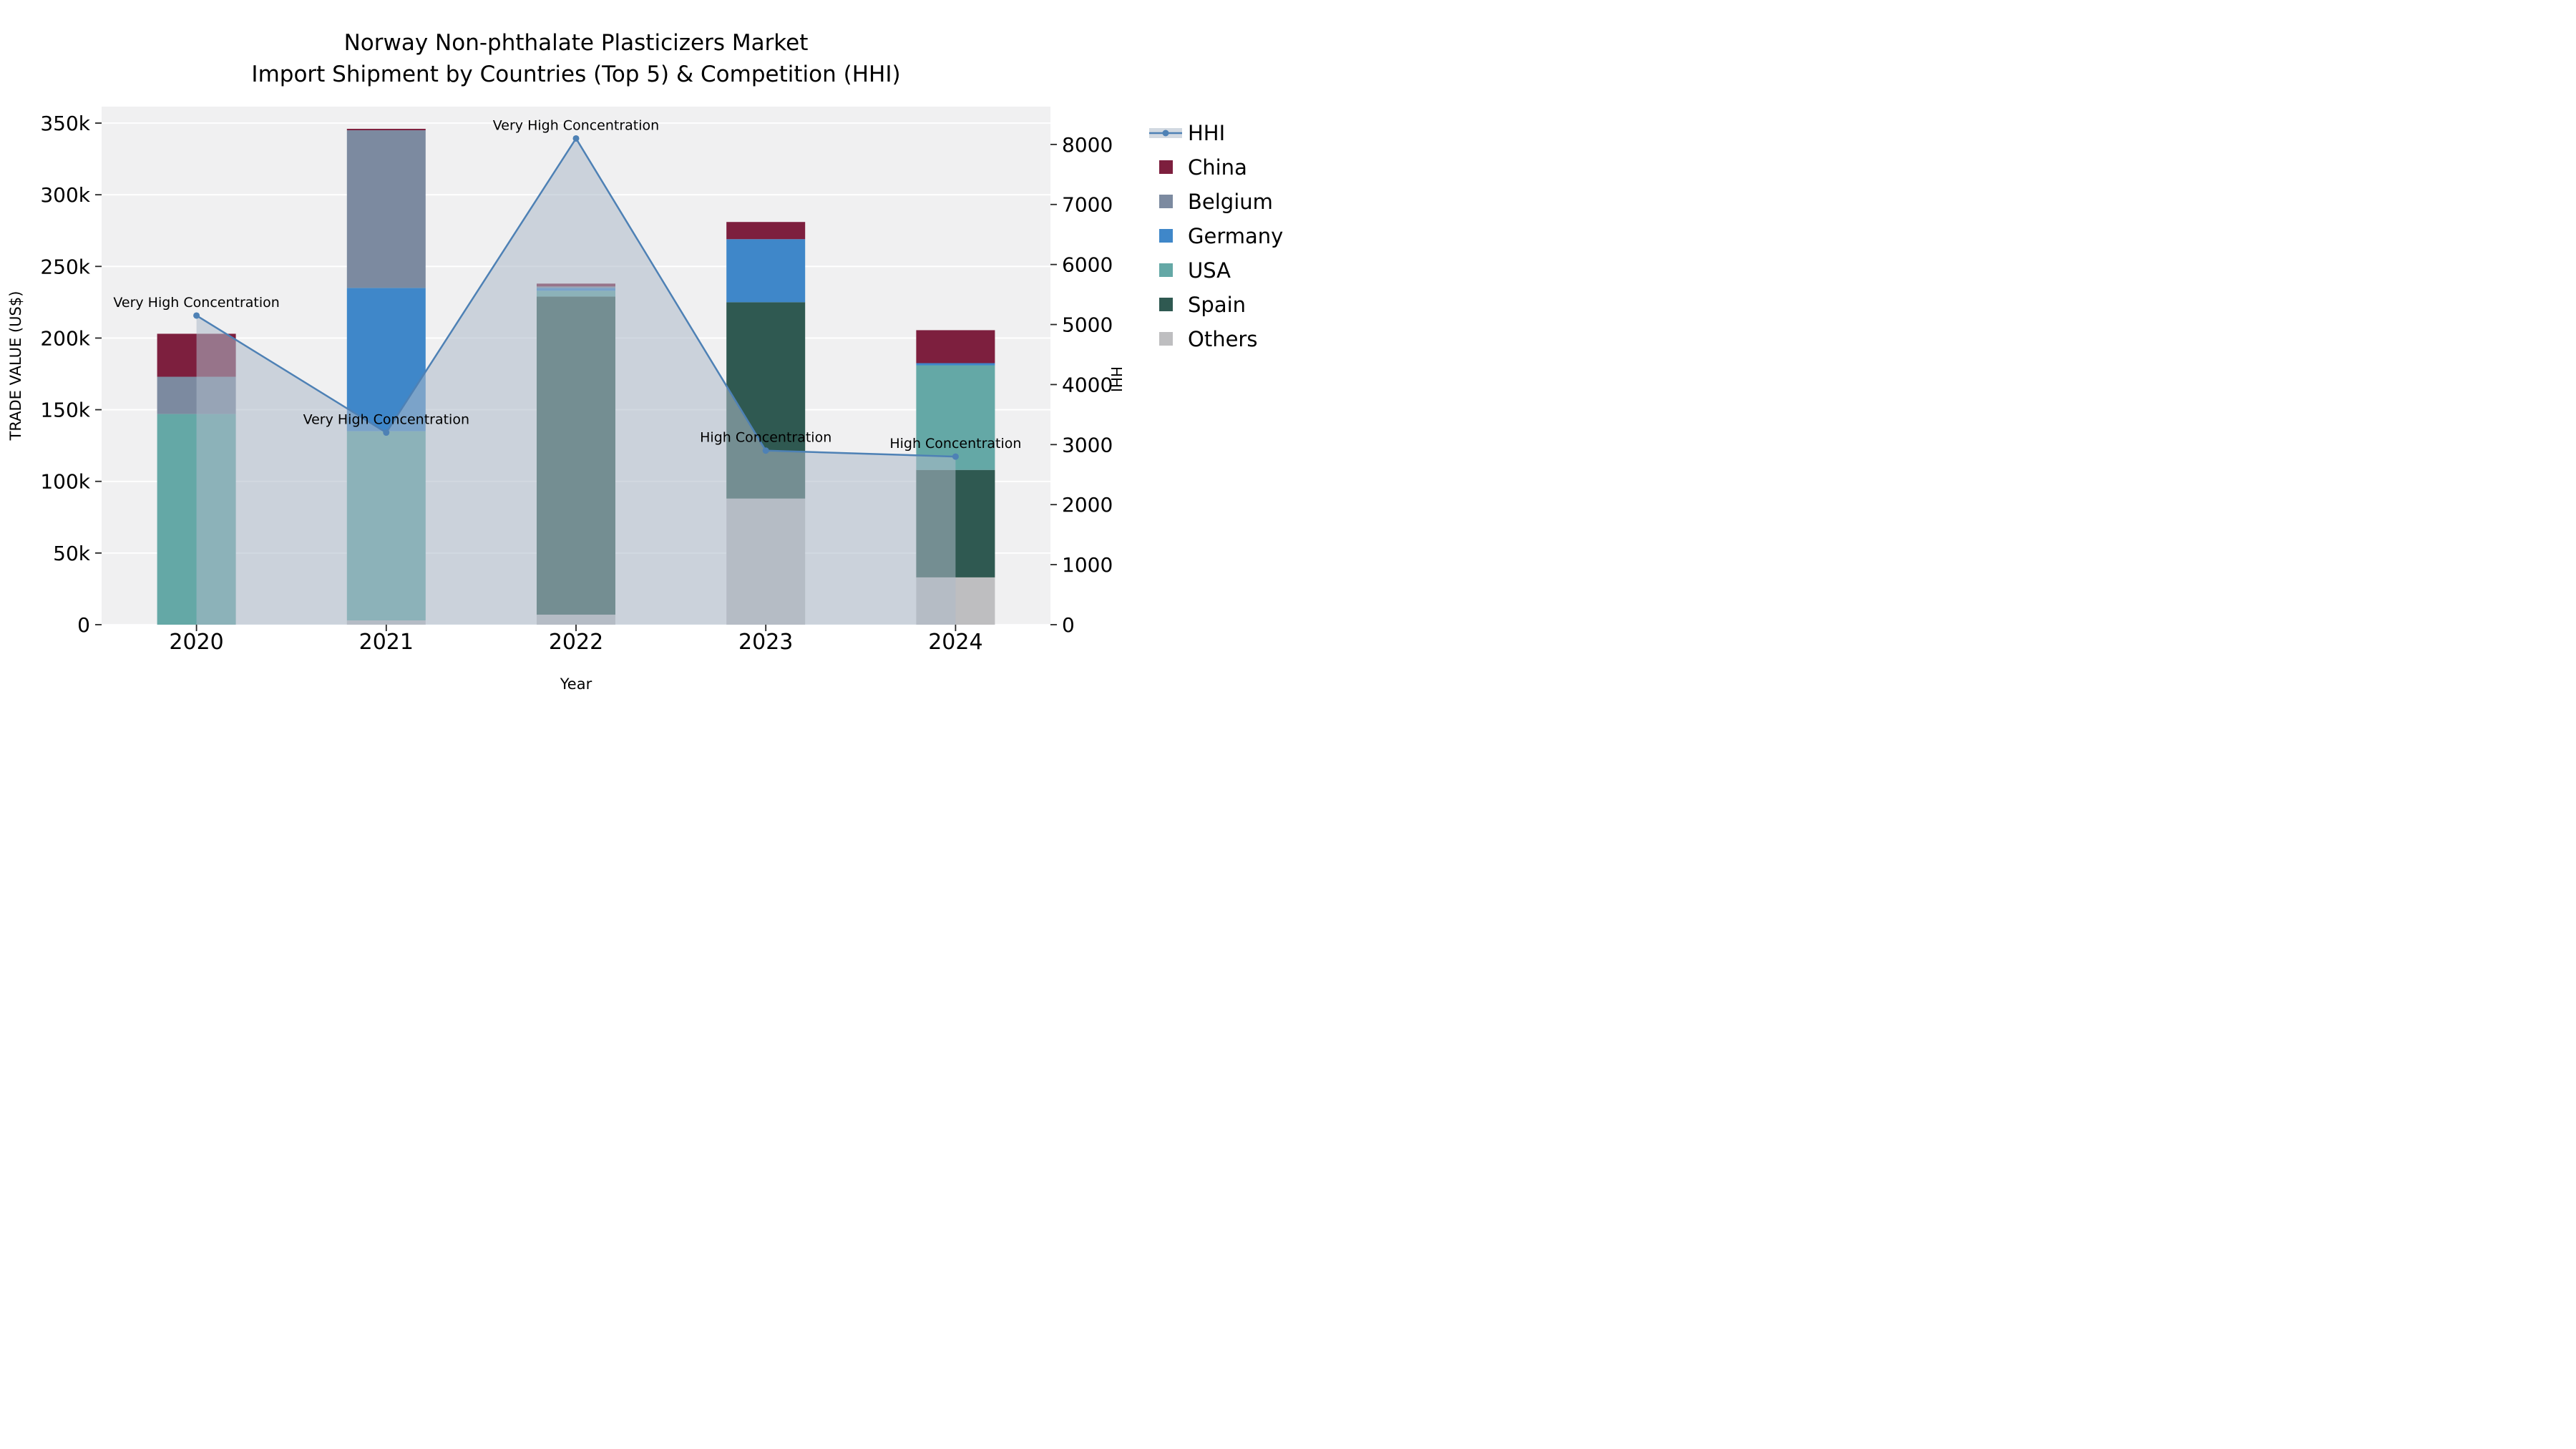  Describe the element at coordinates (1230, 202) in the screenshot. I see `legend-item-belgium-label: Belgium` at that location.